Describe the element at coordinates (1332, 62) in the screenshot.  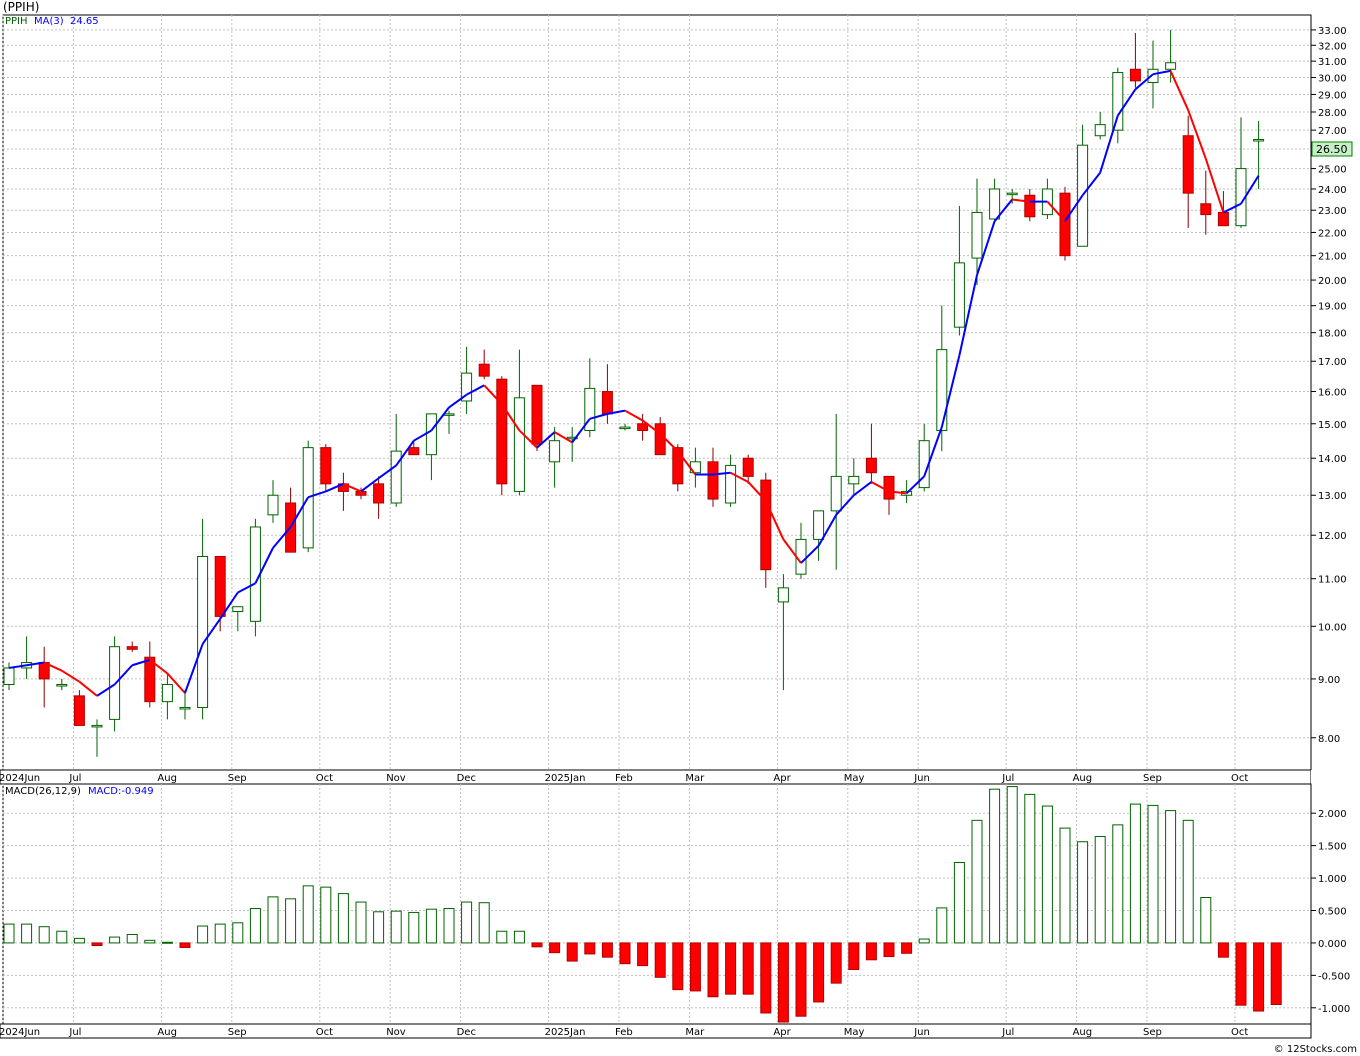
I see `price-y-tick-label: 31.00` at that location.